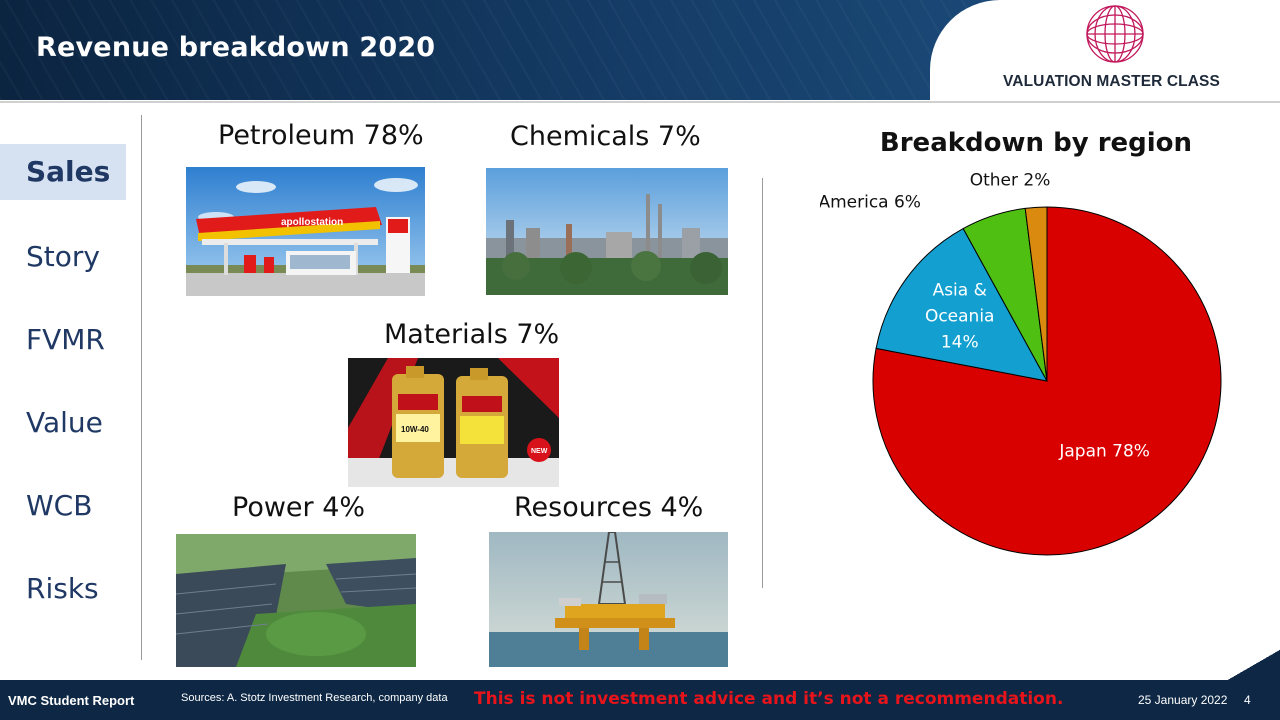 Image resolution: width=1280 pixels, height=720 pixels. I want to click on logo-wordmark: VALUATION MASTER CLASS, so click(1111, 81).